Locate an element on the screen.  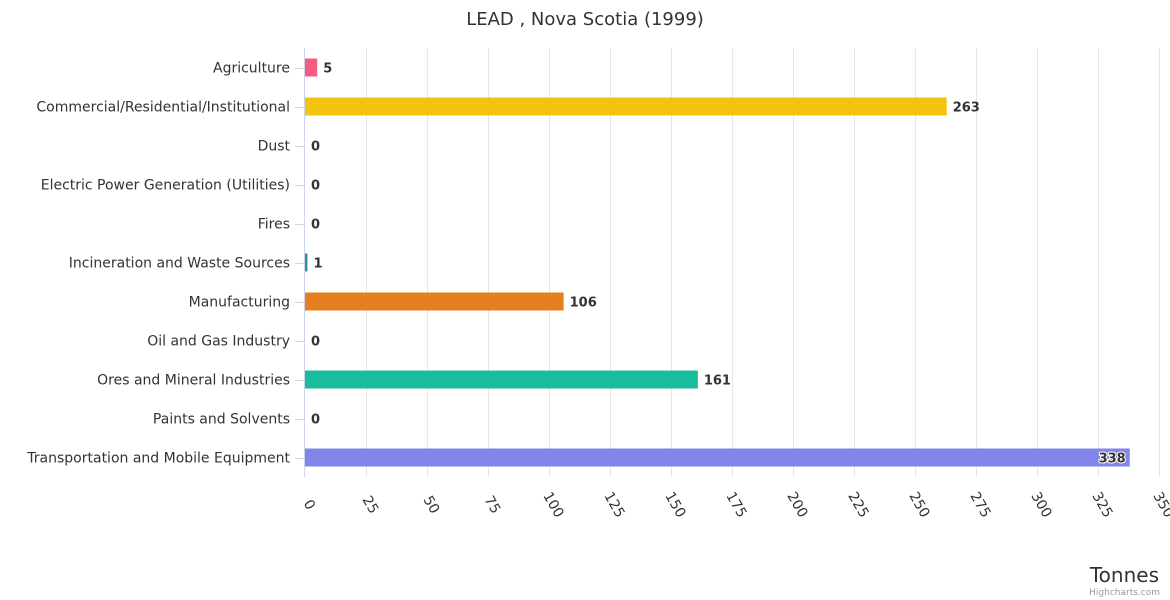
category-label: Commercial/Residential/Institutional is located at coordinates (163, 108).